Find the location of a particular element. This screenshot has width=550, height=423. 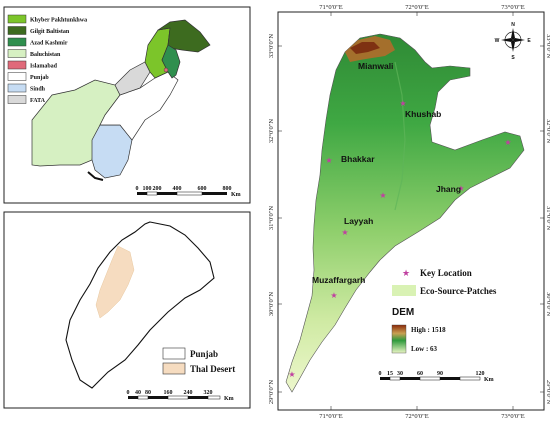

punjab-scale-unit: Km is located at coordinates (229, 399).